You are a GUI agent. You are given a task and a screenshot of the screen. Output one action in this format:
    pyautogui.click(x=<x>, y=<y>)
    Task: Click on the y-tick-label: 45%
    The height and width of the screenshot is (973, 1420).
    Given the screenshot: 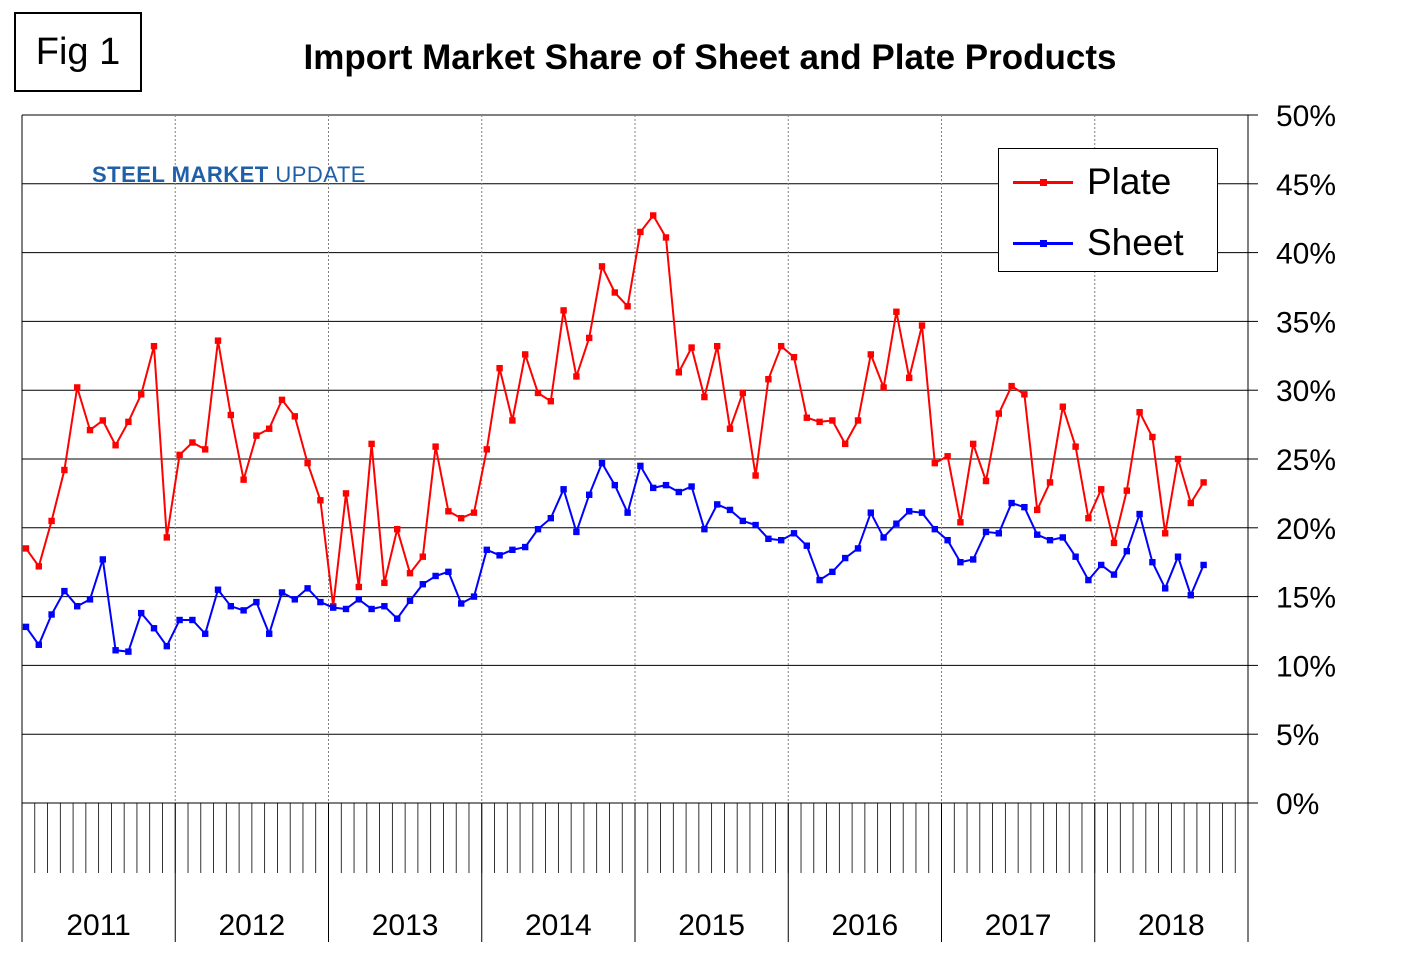 What is the action you would take?
    pyautogui.click(x=1306, y=185)
    